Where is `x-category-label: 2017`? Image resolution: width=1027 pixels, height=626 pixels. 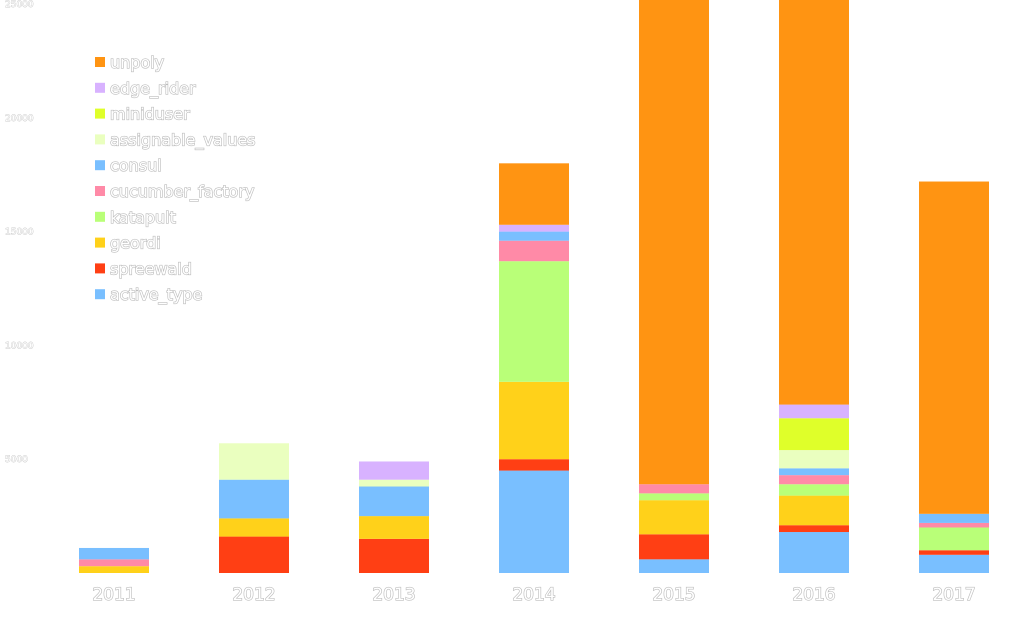
x-category-label: 2017 is located at coordinates (953, 595).